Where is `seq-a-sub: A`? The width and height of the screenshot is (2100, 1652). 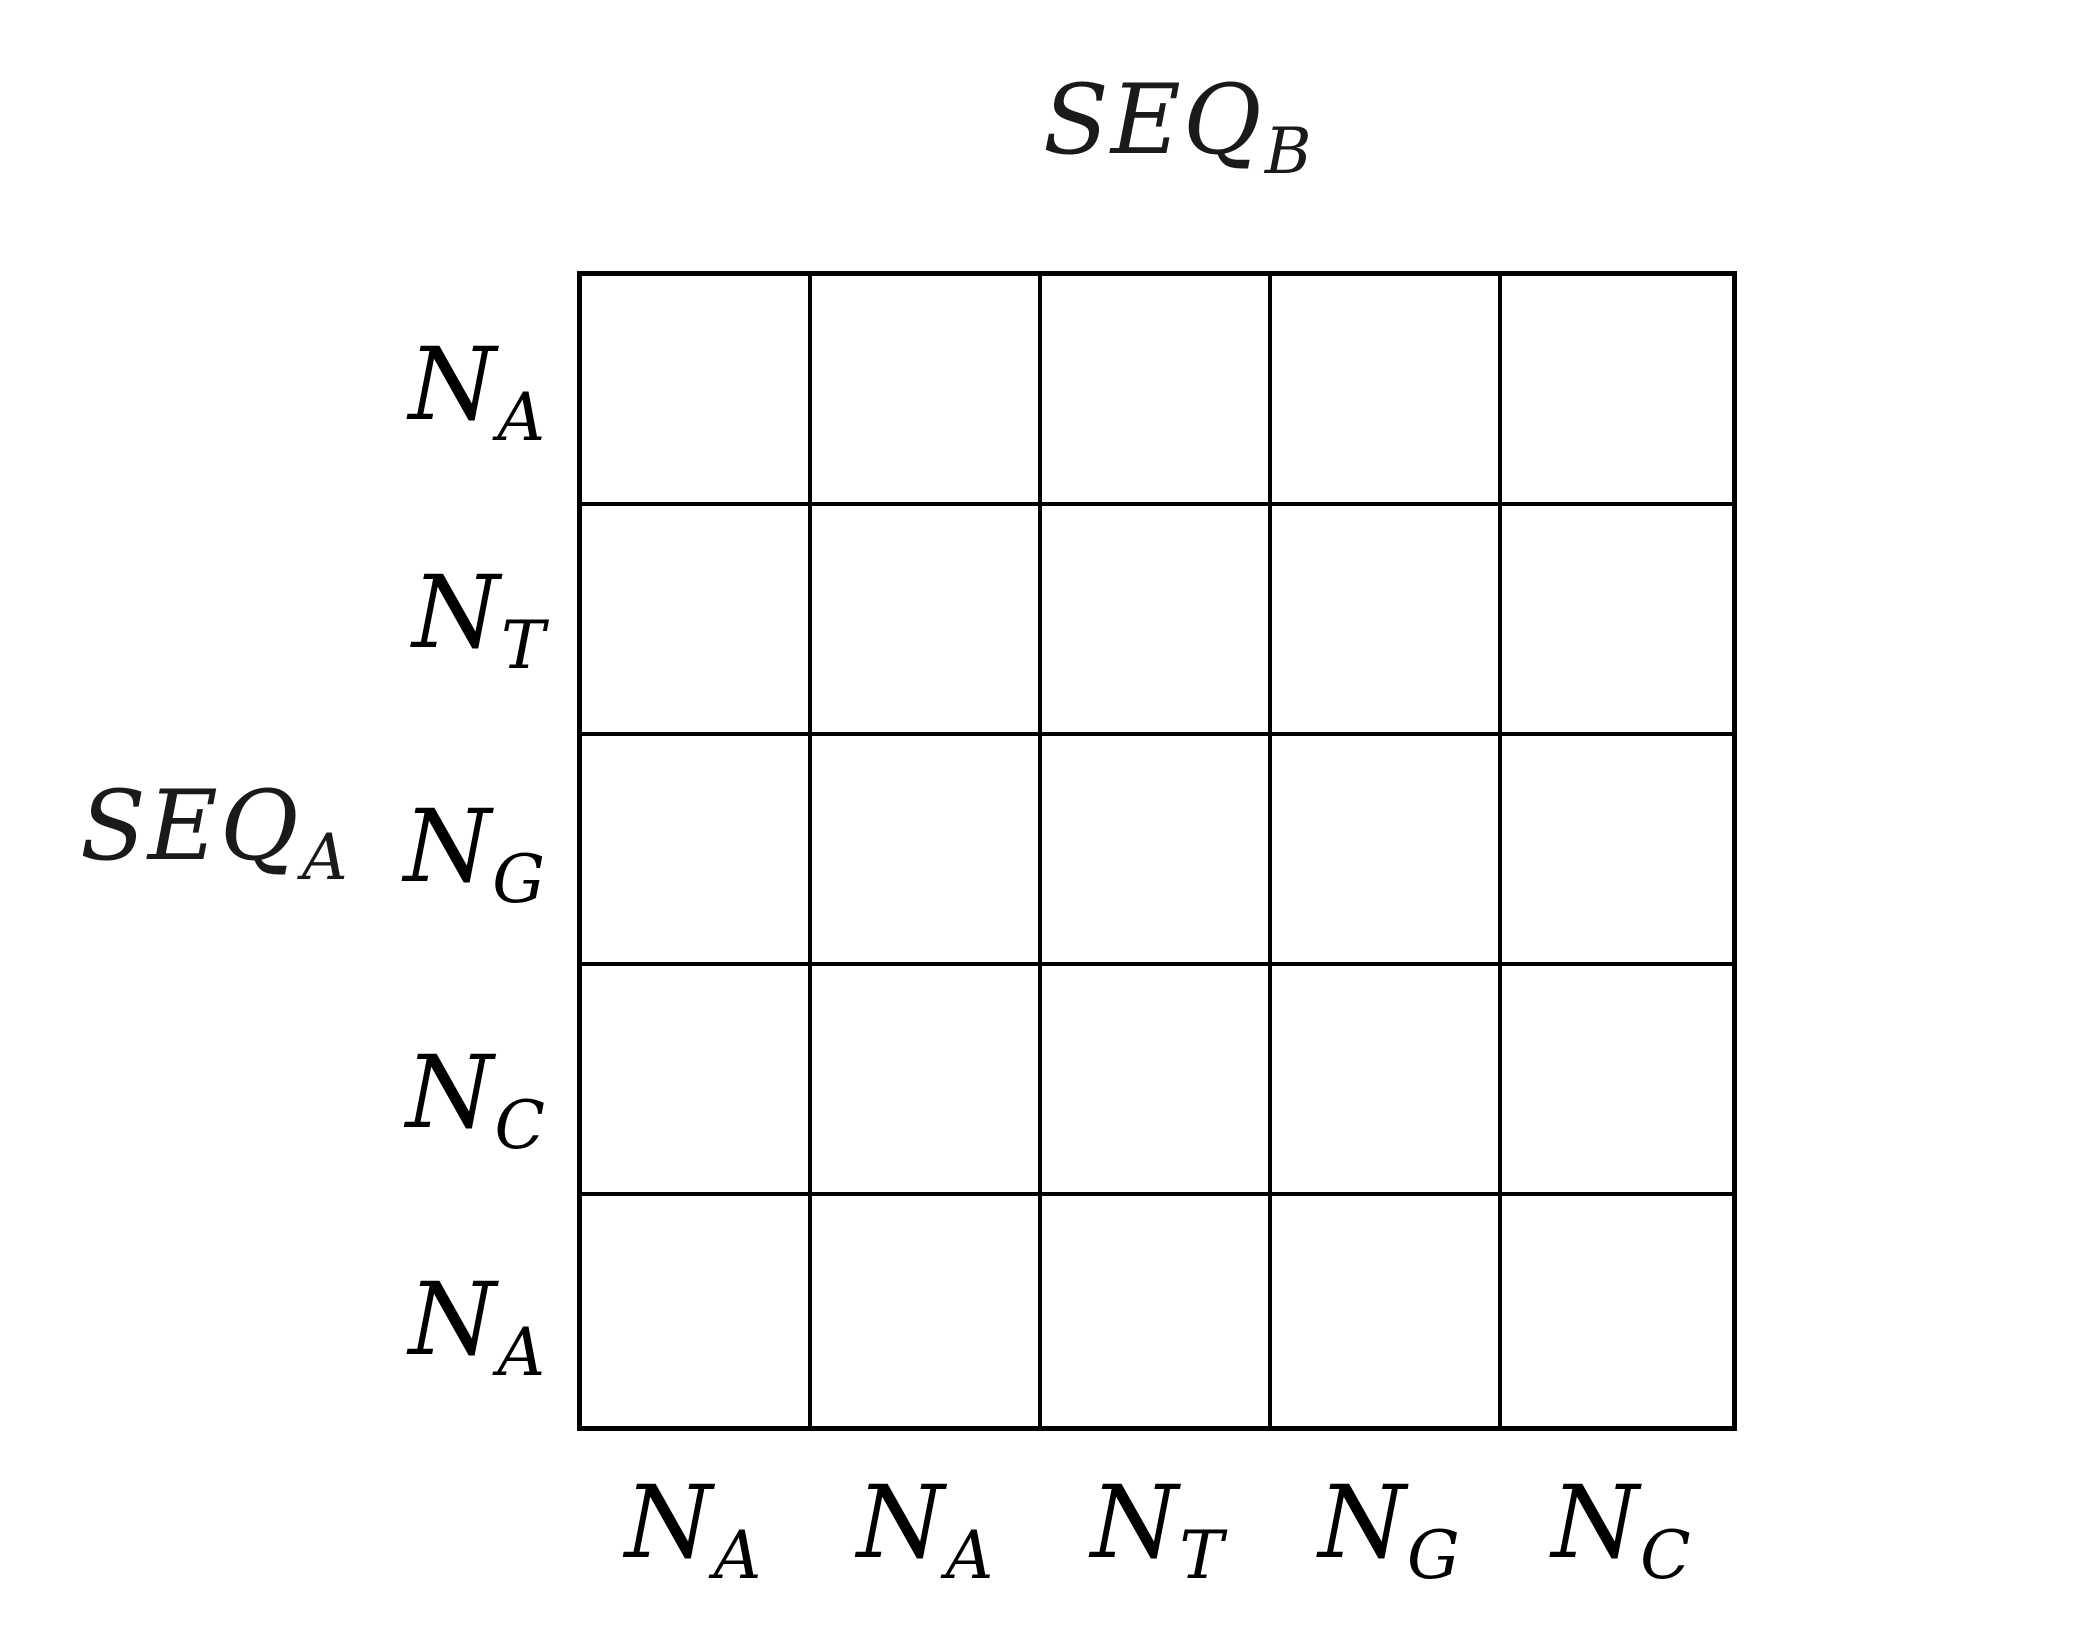
seq-a-sub: A is located at coordinates (325, 857).